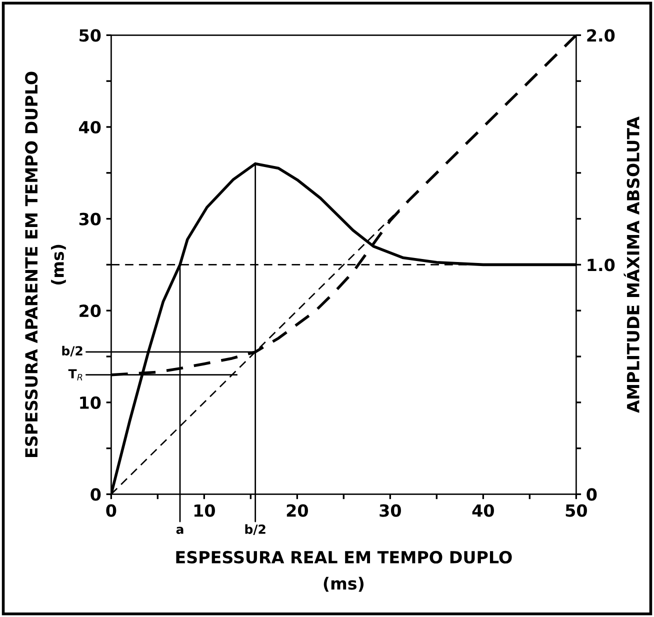  Describe the element at coordinates (180, 530) in the screenshot. I see `annotation: a` at that location.